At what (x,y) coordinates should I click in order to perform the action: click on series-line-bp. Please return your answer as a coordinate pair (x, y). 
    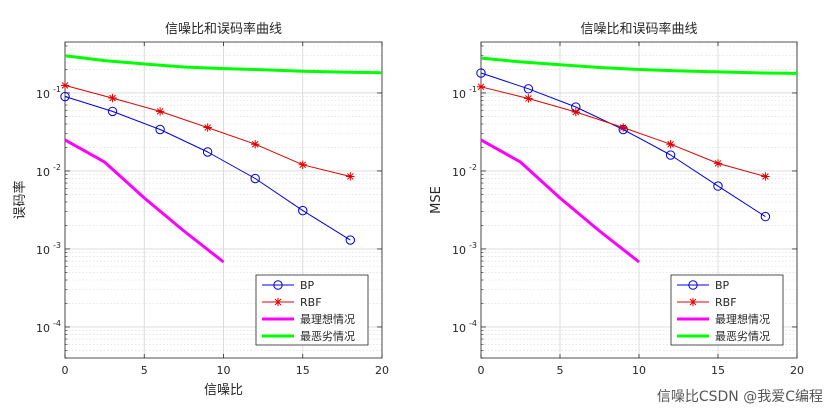
    Looking at the image, I should click on (207, 168).